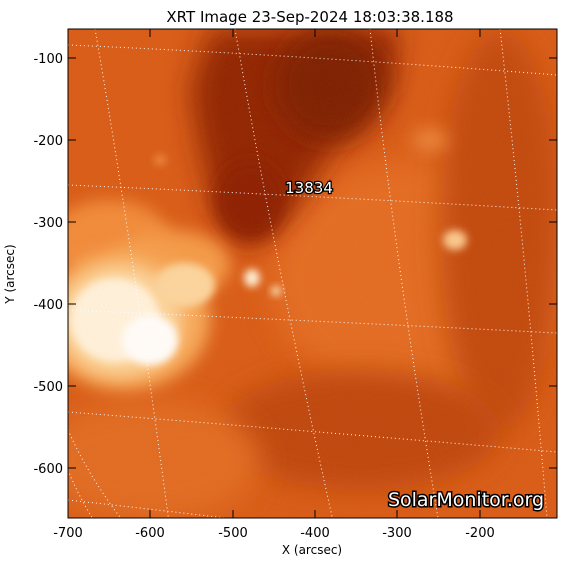 This screenshot has width=564, height=564. Describe the element at coordinates (48, 141) in the screenshot. I see `y-tick-label: -200` at that location.